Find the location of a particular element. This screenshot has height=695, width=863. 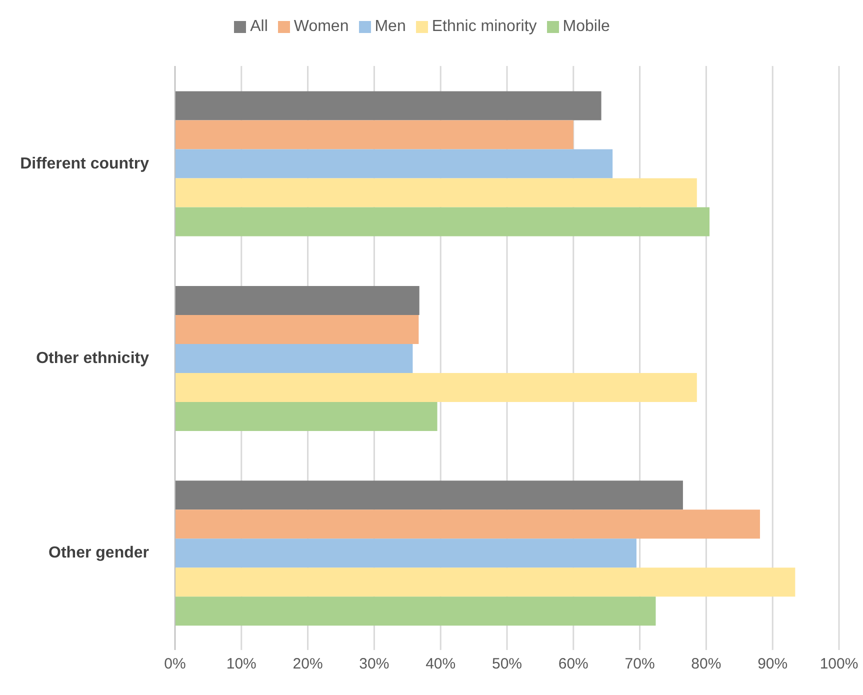

y-tick-label: Different country is located at coordinates (85, 163).